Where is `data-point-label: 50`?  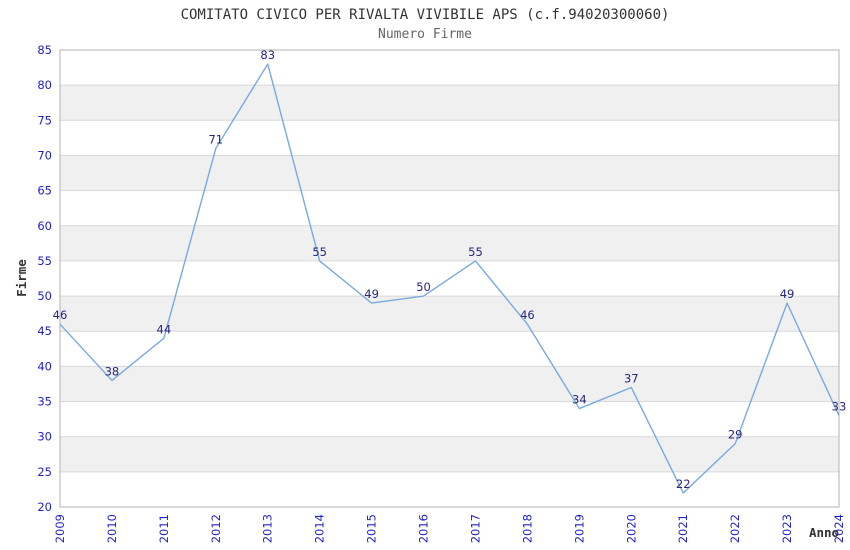
data-point-label: 50 is located at coordinates (423, 287).